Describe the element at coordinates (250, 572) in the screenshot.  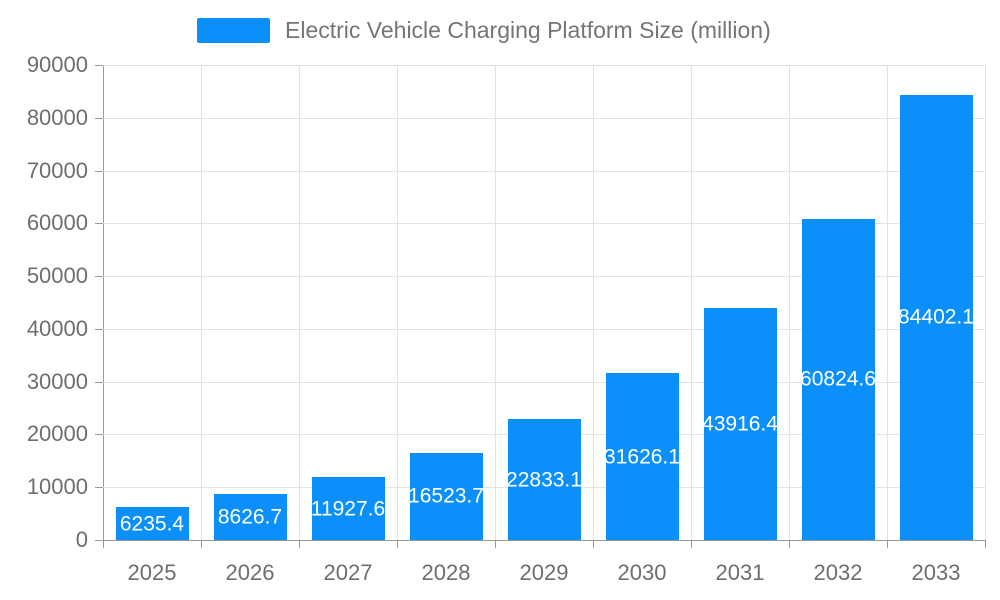
I see `x-axis-tick-label: 2026` at that location.